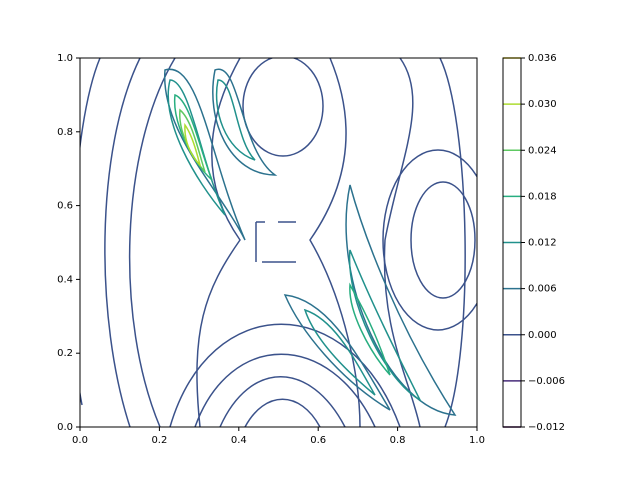  Describe the element at coordinates (159, 440) in the screenshot. I see `x-tick-label: 0.2` at that location.